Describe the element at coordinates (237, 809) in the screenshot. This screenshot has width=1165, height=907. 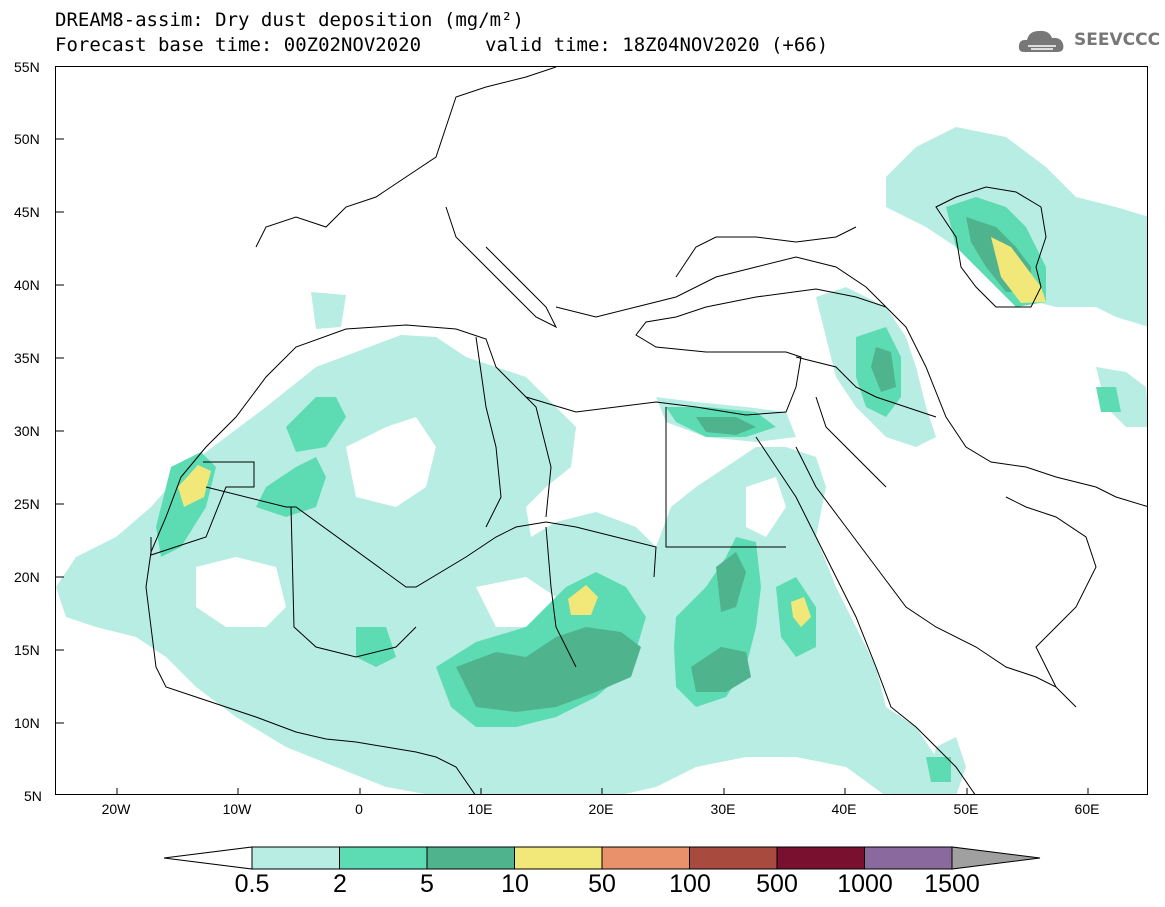
I see `lon-label: 10W` at that location.